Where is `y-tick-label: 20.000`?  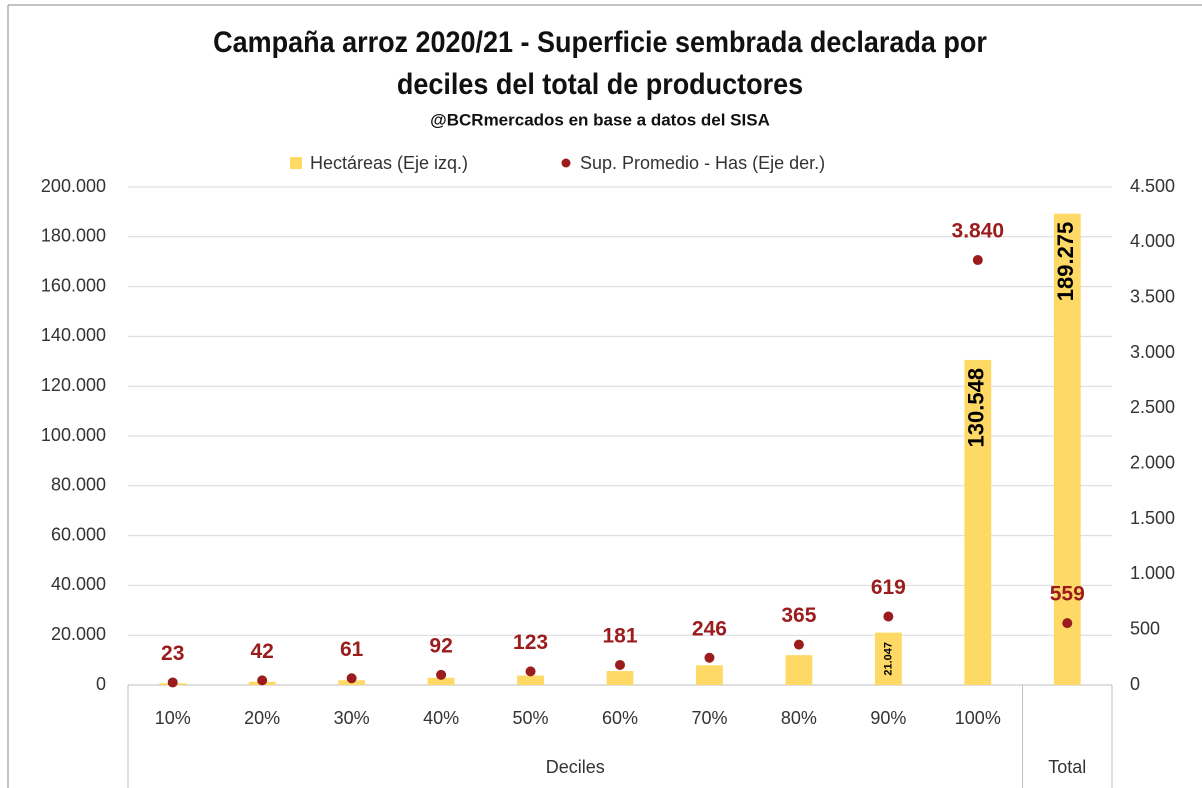
y-tick-label: 20.000 is located at coordinates (78, 634).